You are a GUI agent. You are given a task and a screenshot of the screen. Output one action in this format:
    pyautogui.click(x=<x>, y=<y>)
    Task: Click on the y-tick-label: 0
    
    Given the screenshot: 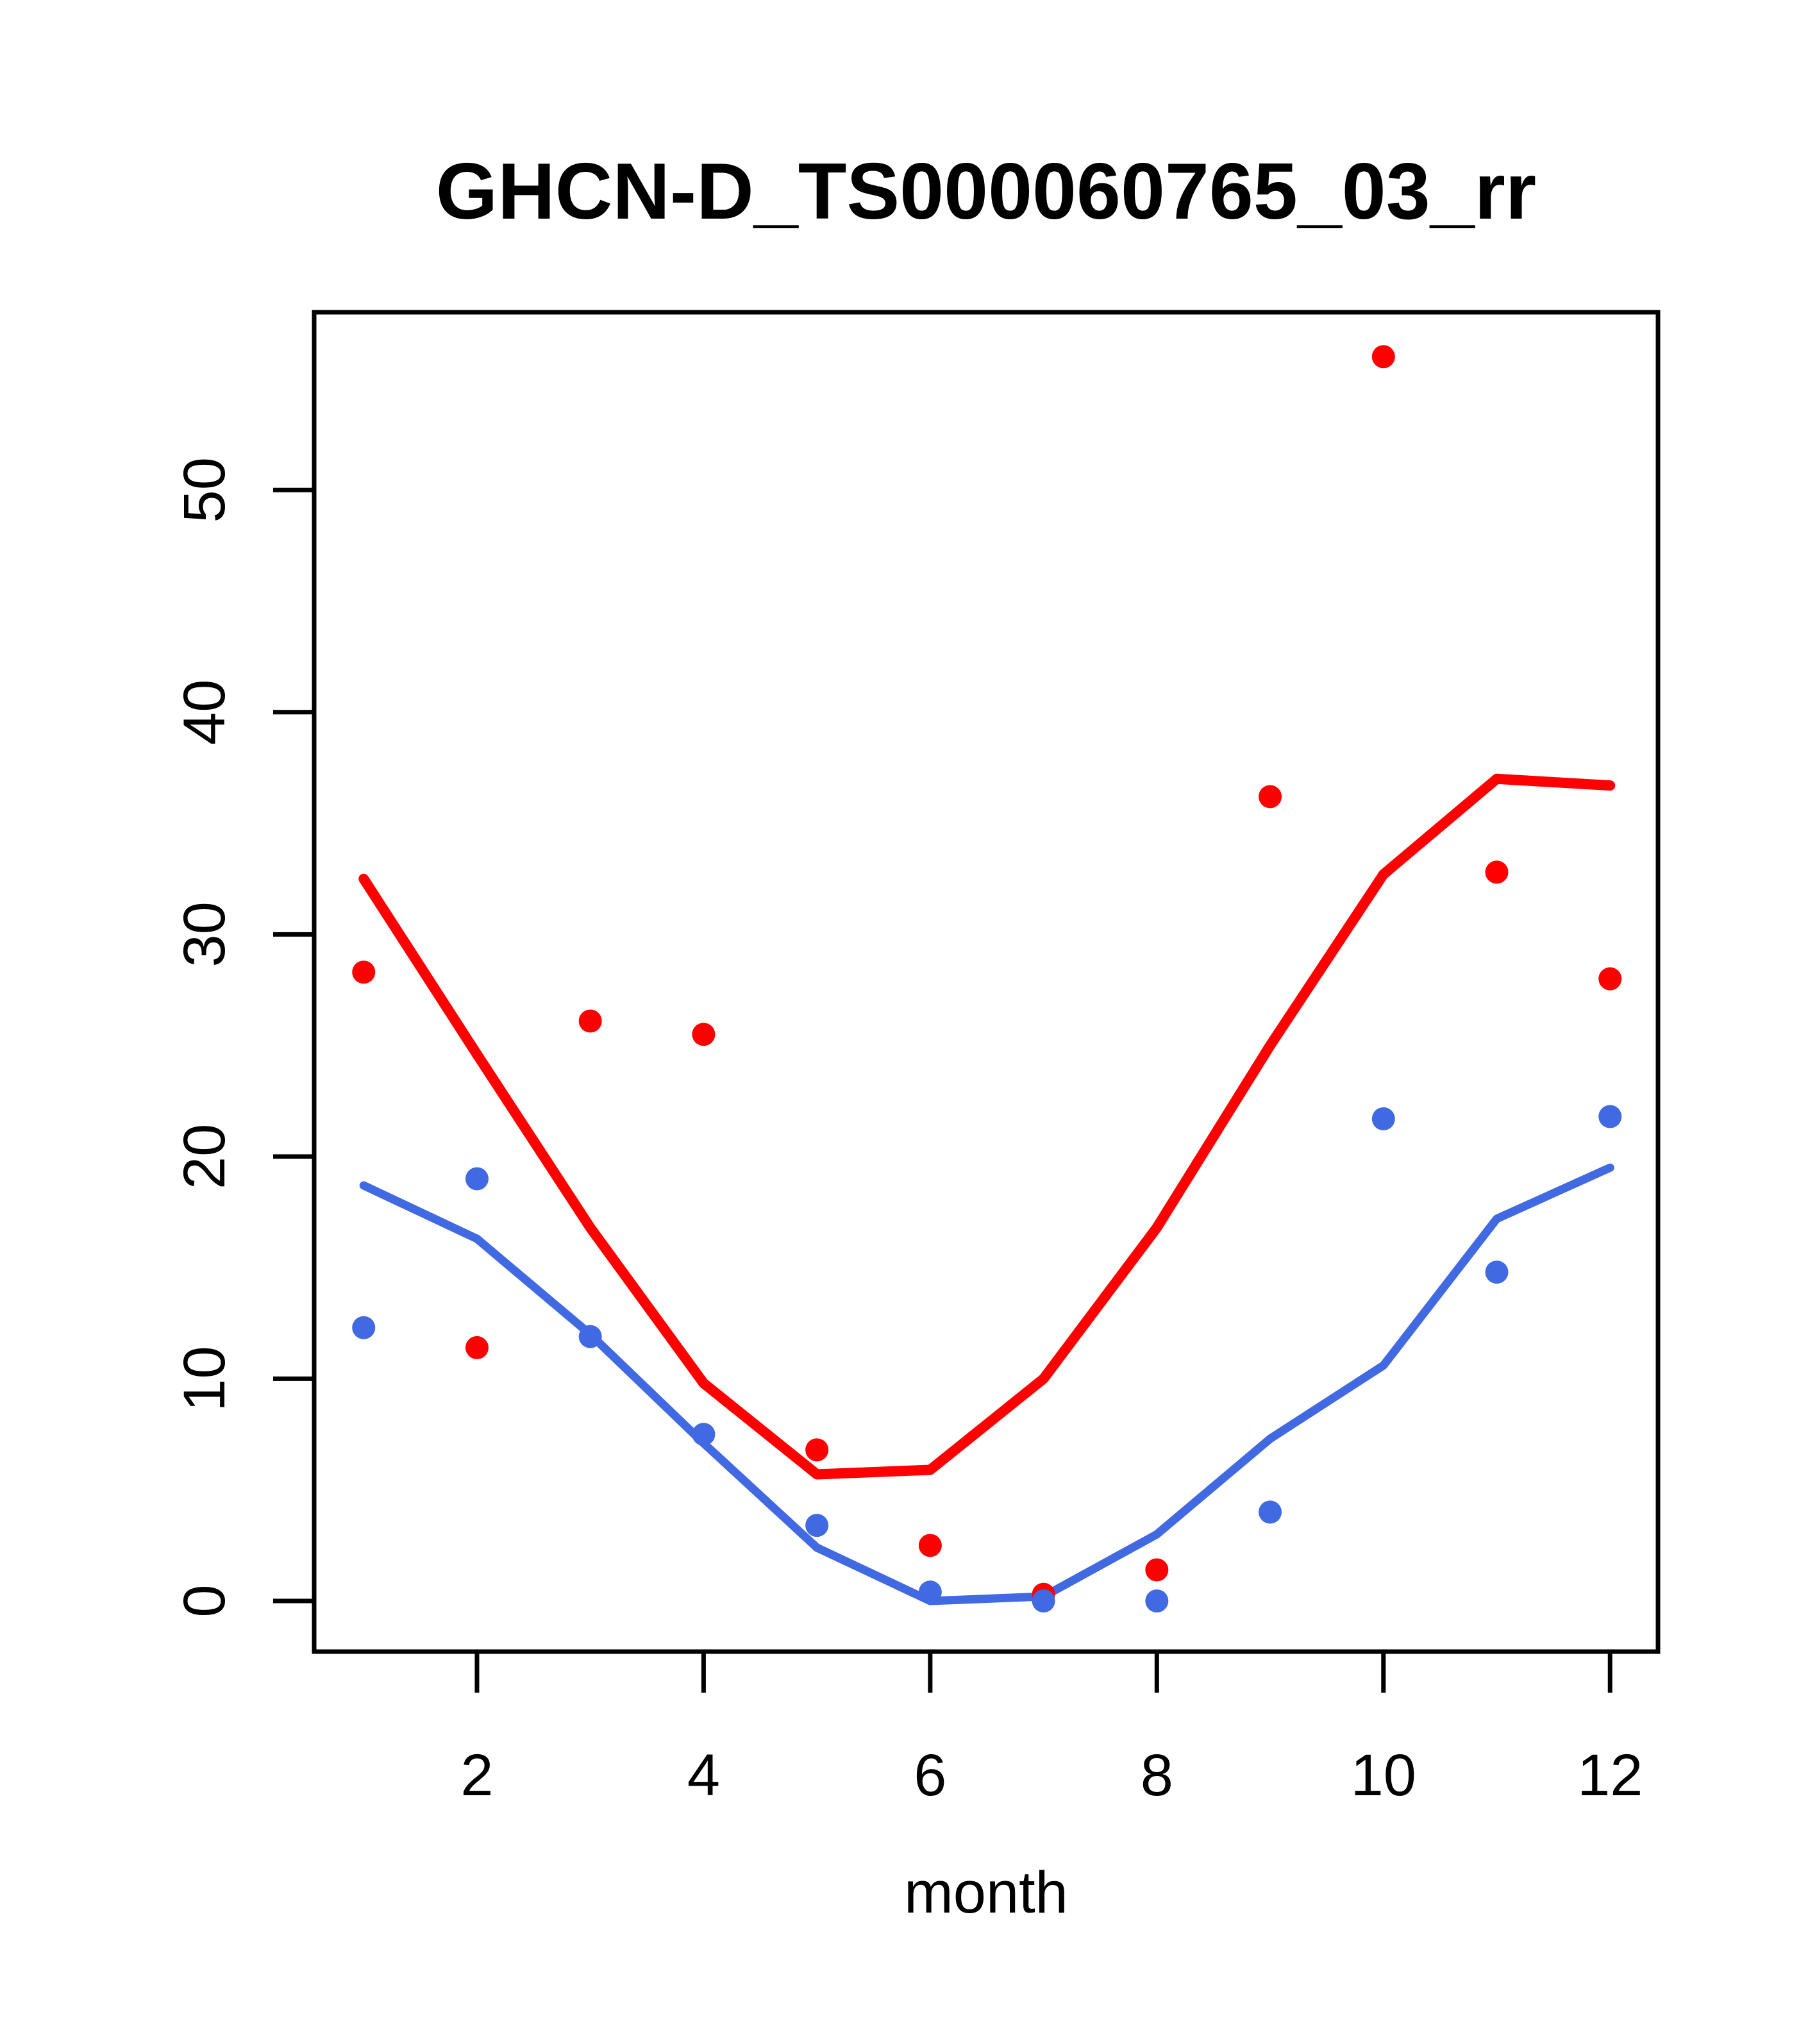 What is the action you would take?
    pyautogui.click(x=204, y=1600)
    